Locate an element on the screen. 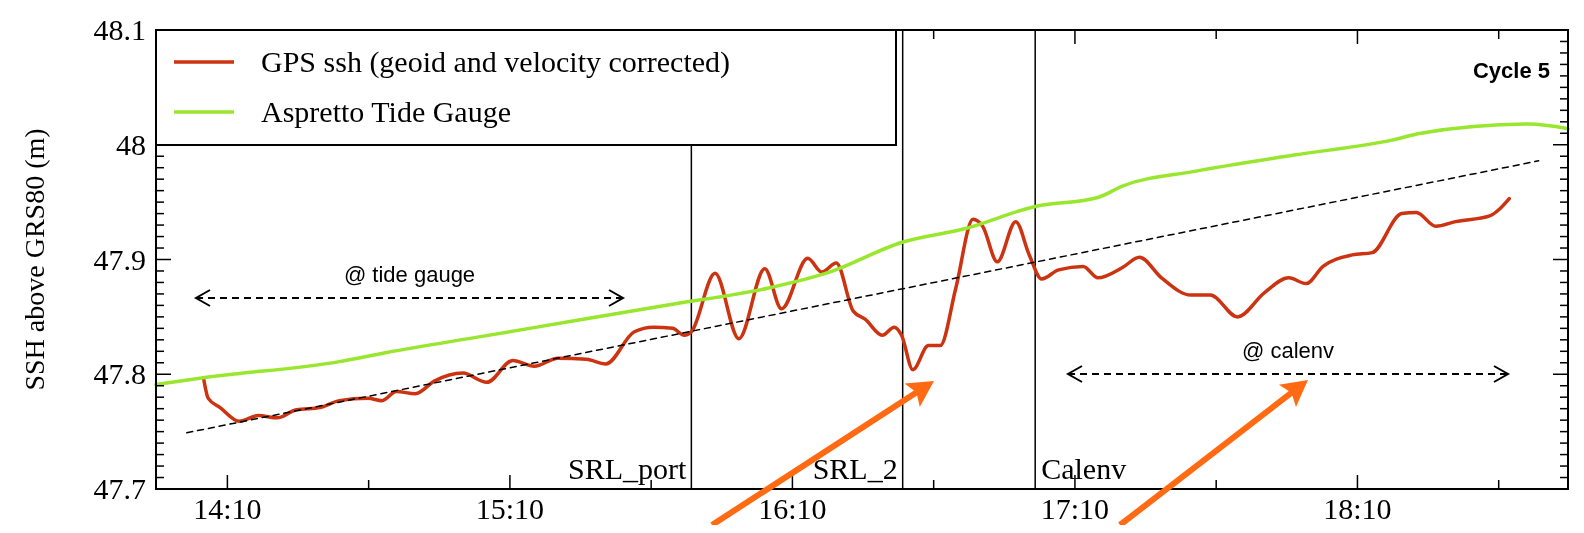  y-tick-label: 48 is located at coordinates (131, 144).